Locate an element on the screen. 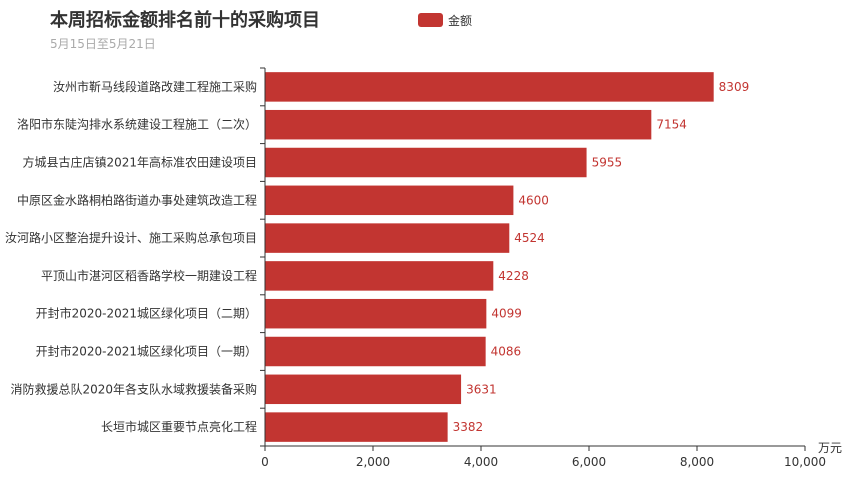  bar-value-label: 4600 is located at coordinates (533, 200).